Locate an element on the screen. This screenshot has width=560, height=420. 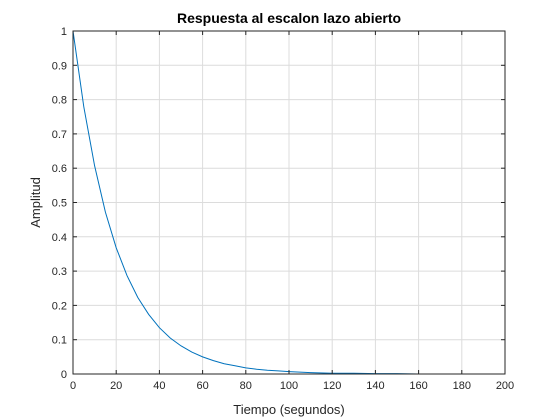
x-axis-label: Tiempo (segundos) is located at coordinates (289, 409).